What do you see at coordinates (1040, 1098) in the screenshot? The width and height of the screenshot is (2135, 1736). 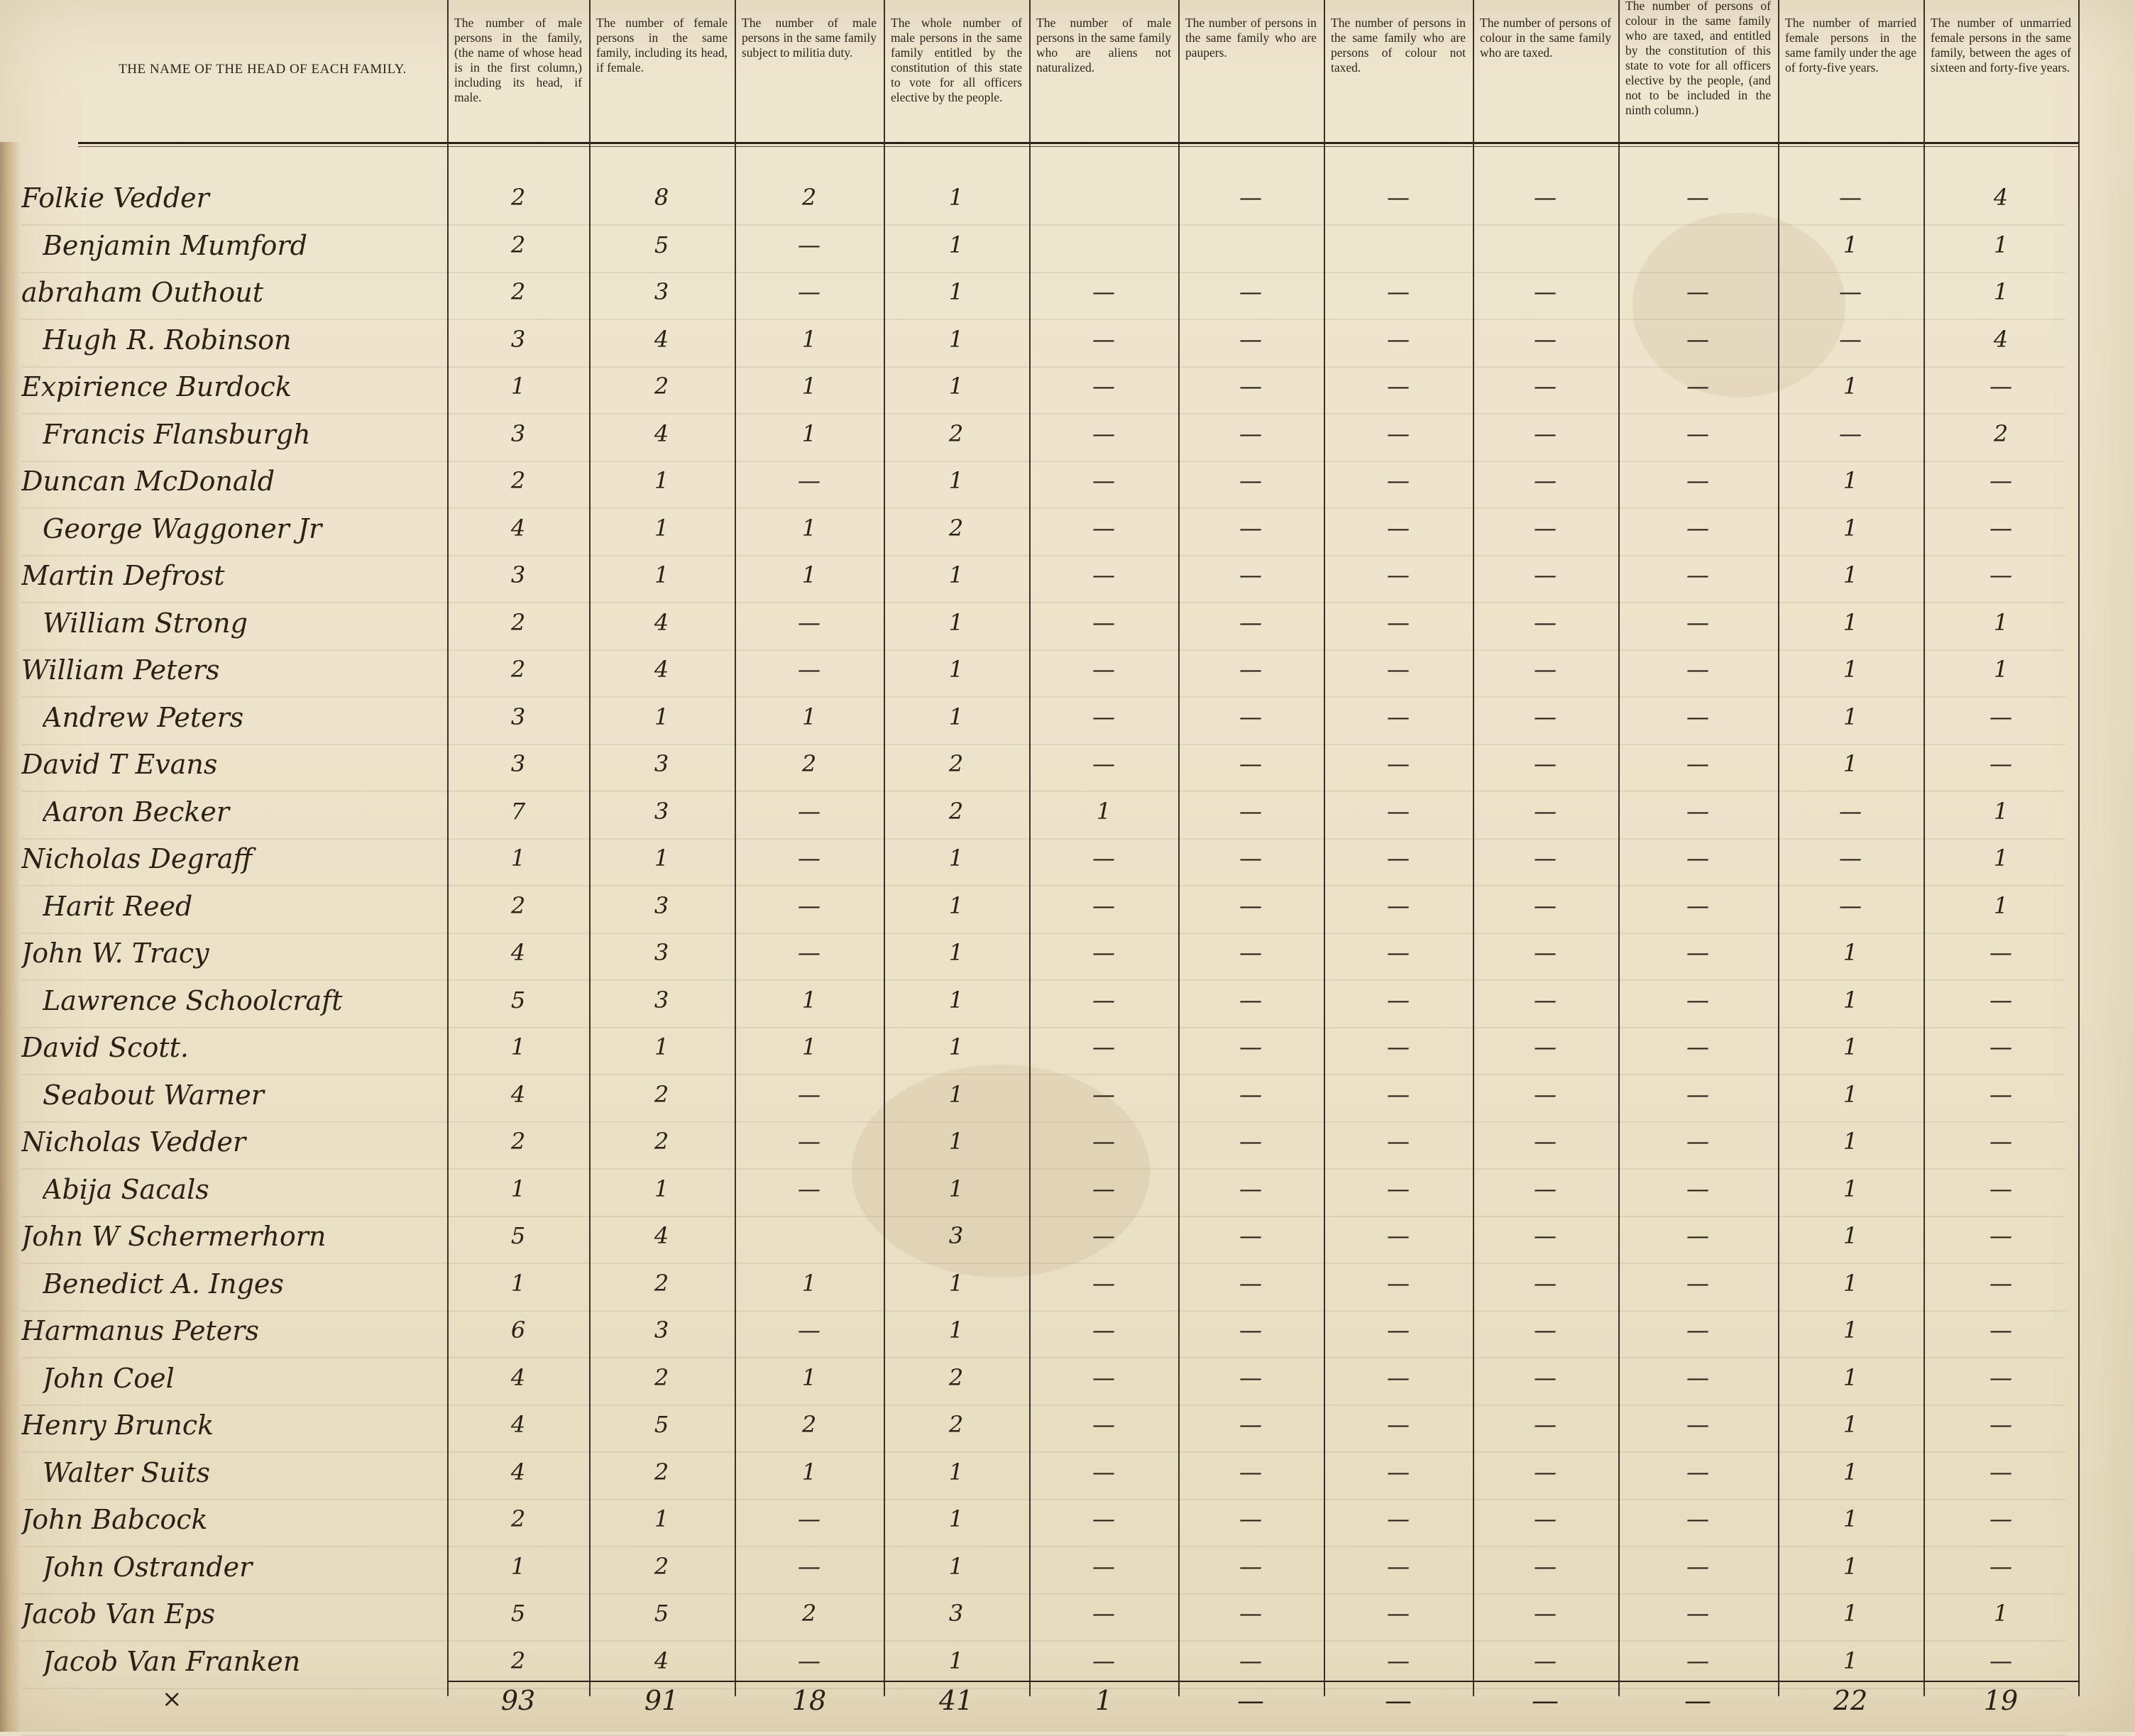 I see `family-row: Seabout Warner 4 2 — 1 — — — — — 1 —` at bounding box center [1040, 1098].